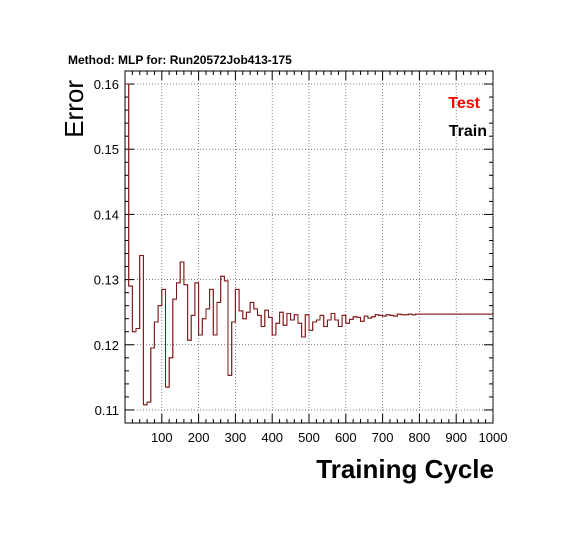 The height and width of the screenshot is (544, 567). I want to click on y-tick-label: 0.12, so click(106, 345).